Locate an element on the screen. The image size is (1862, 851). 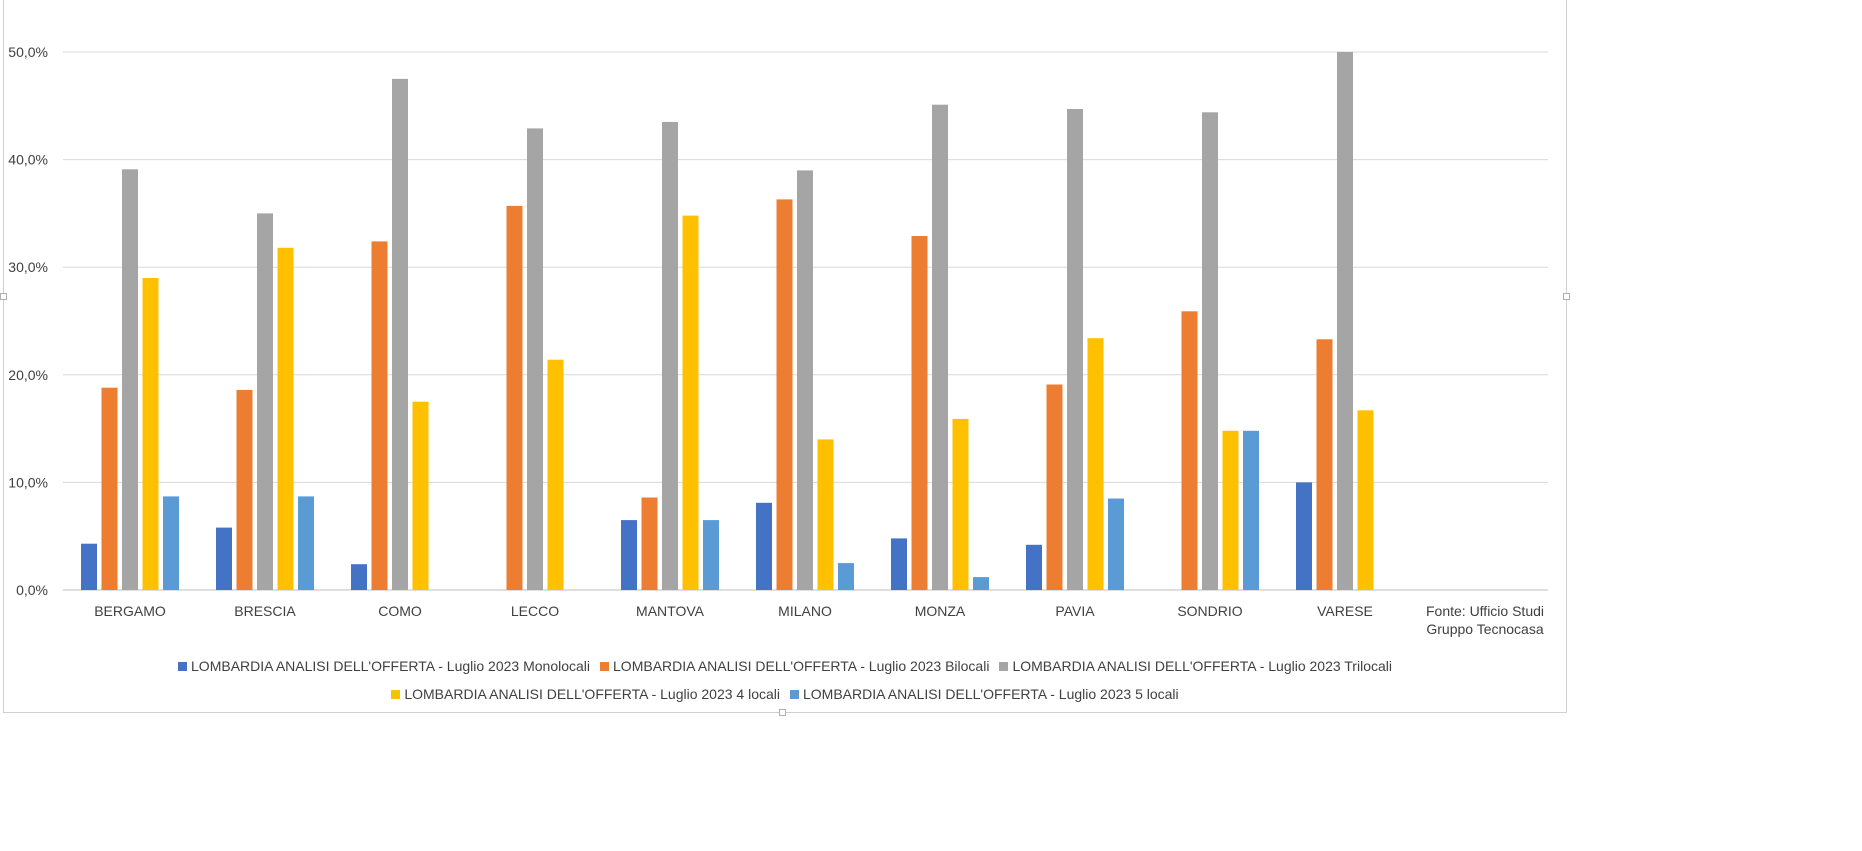
y-tick-label: 40,0% is located at coordinates (28, 160).